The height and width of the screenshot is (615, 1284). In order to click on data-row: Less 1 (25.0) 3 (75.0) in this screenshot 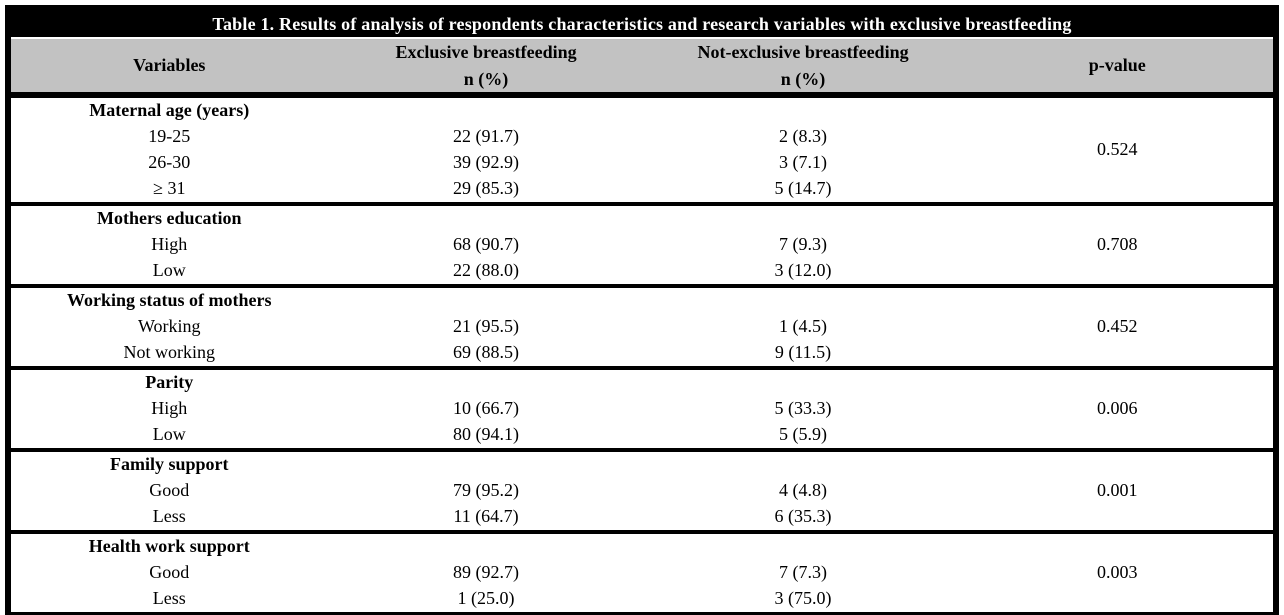, I will do `click(642, 600)`.